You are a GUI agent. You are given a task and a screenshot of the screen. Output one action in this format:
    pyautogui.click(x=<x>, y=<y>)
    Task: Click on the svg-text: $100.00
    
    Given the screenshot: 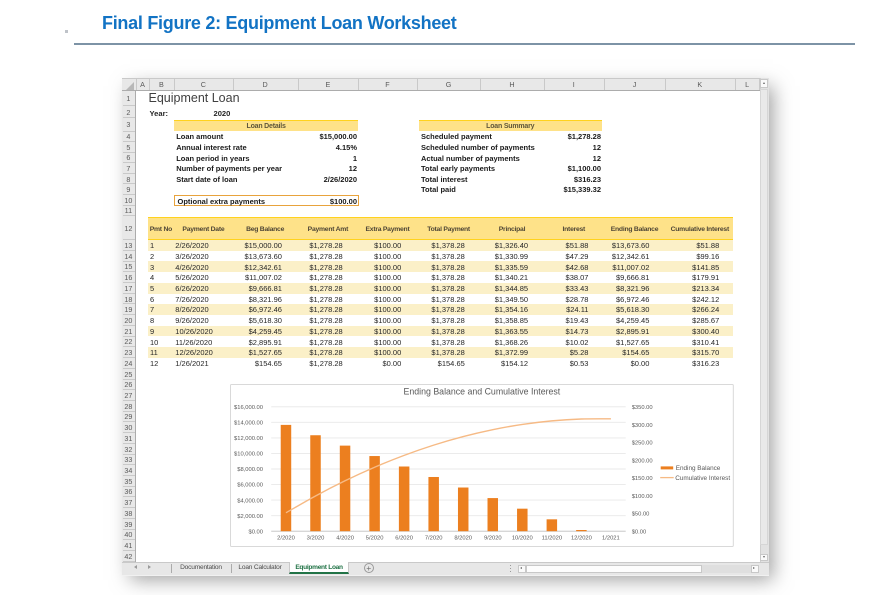 What is the action you would take?
    pyautogui.click(x=641, y=497)
    